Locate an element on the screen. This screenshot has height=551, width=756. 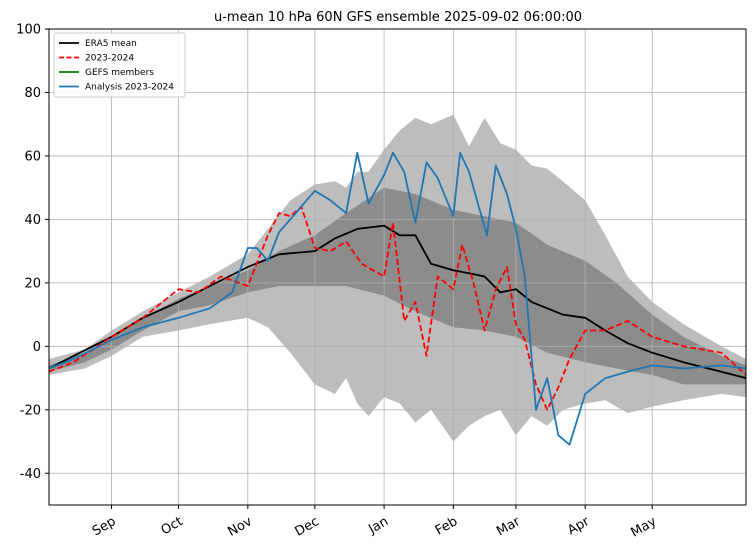
y-tick-label: 0 is located at coordinates (37, 347).